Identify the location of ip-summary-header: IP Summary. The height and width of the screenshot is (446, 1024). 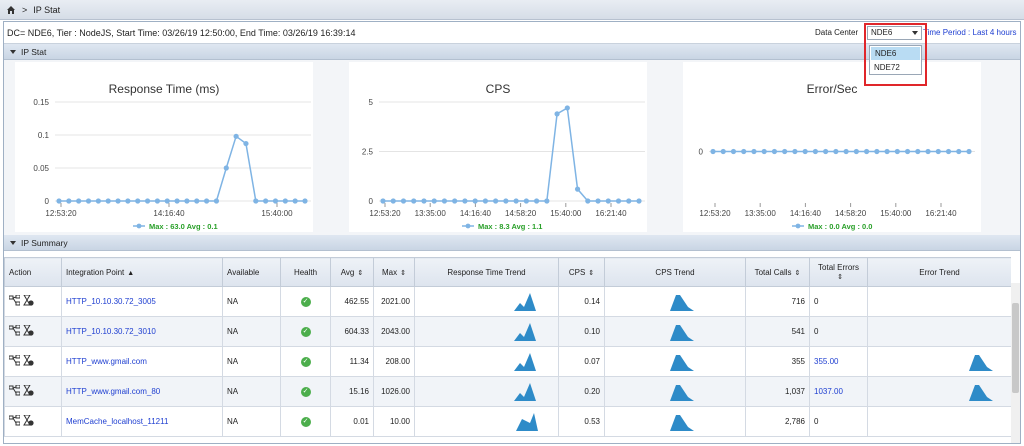
(512, 243).